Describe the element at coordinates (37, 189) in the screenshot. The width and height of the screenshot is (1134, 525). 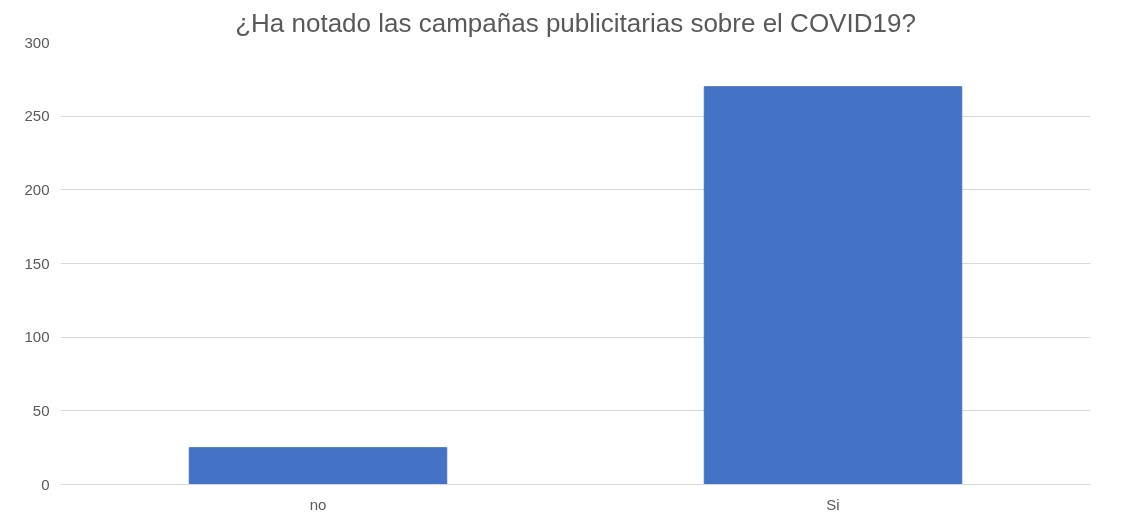
I see `y-tick-label: 200` at that location.